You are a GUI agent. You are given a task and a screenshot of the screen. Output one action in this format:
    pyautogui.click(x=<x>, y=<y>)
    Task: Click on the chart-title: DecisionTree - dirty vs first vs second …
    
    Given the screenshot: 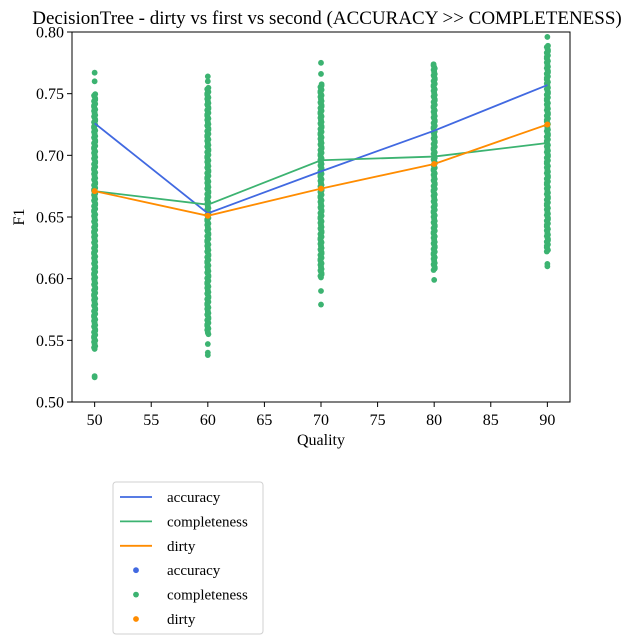 What is the action you would take?
    pyautogui.click(x=326, y=18)
    